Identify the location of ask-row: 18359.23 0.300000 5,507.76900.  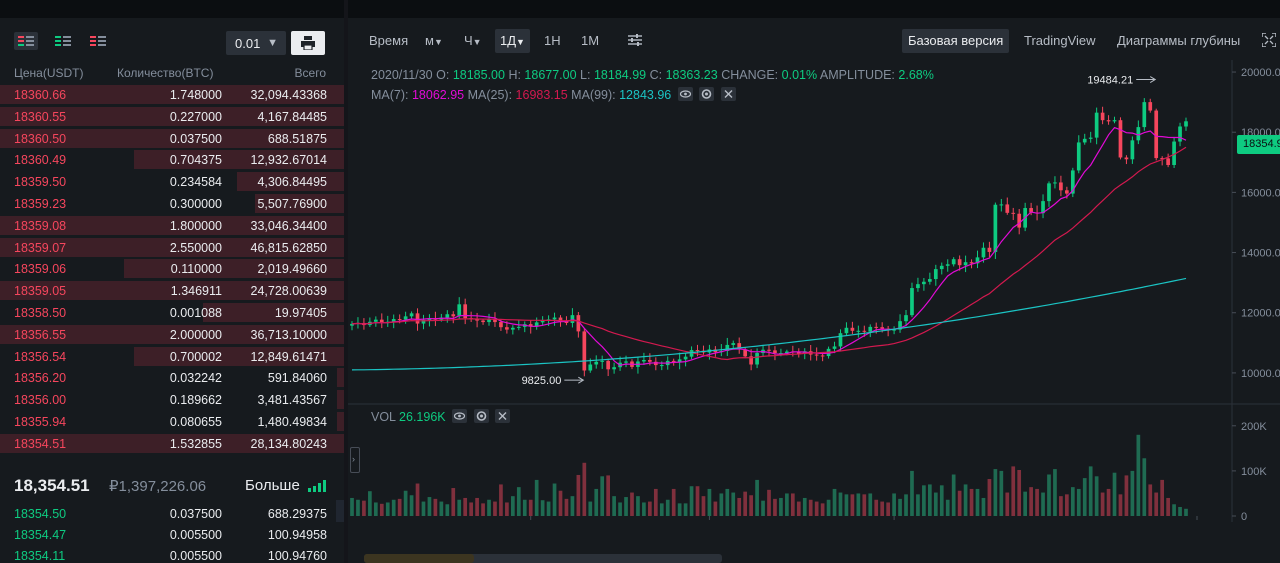
(172, 204).